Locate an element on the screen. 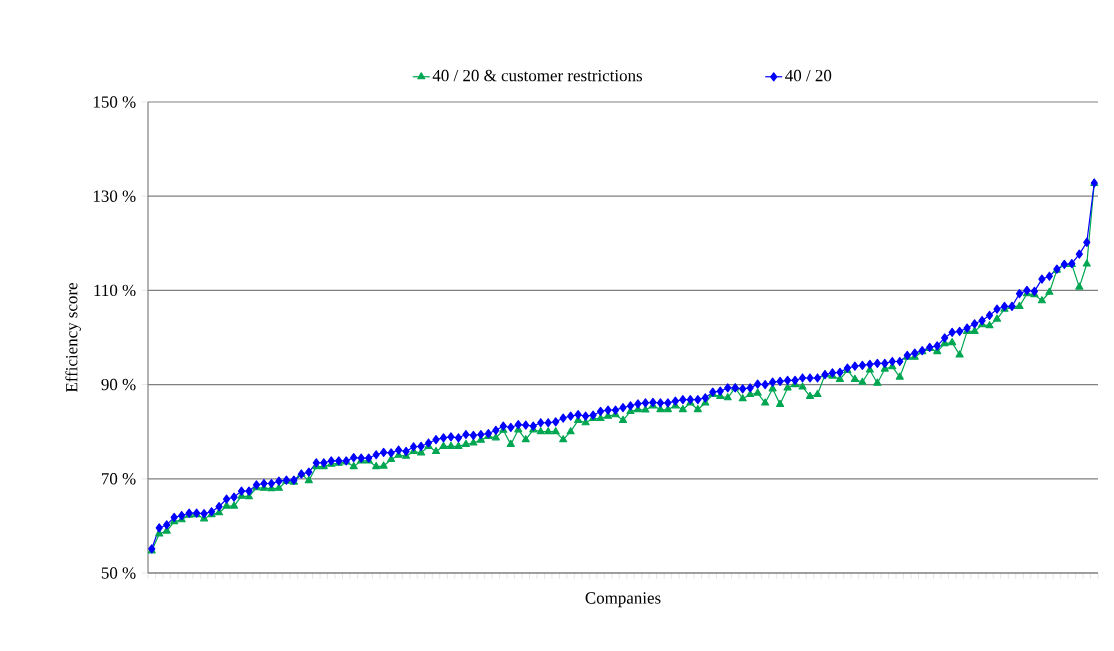 The height and width of the screenshot is (651, 1114). y-tick-label: 130 % is located at coordinates (114, 196).